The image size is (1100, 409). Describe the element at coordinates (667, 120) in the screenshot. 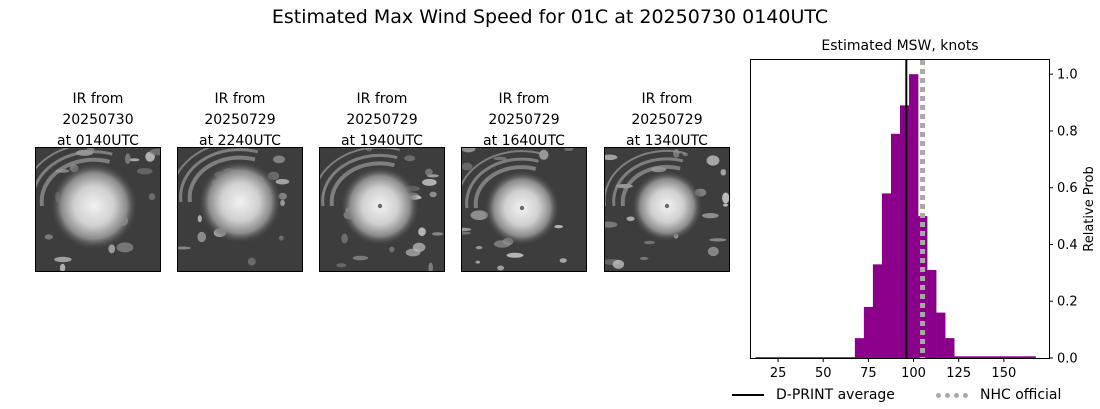

I see `ir-panel-title: IR from 20250729 at 1340UTC` at that location.